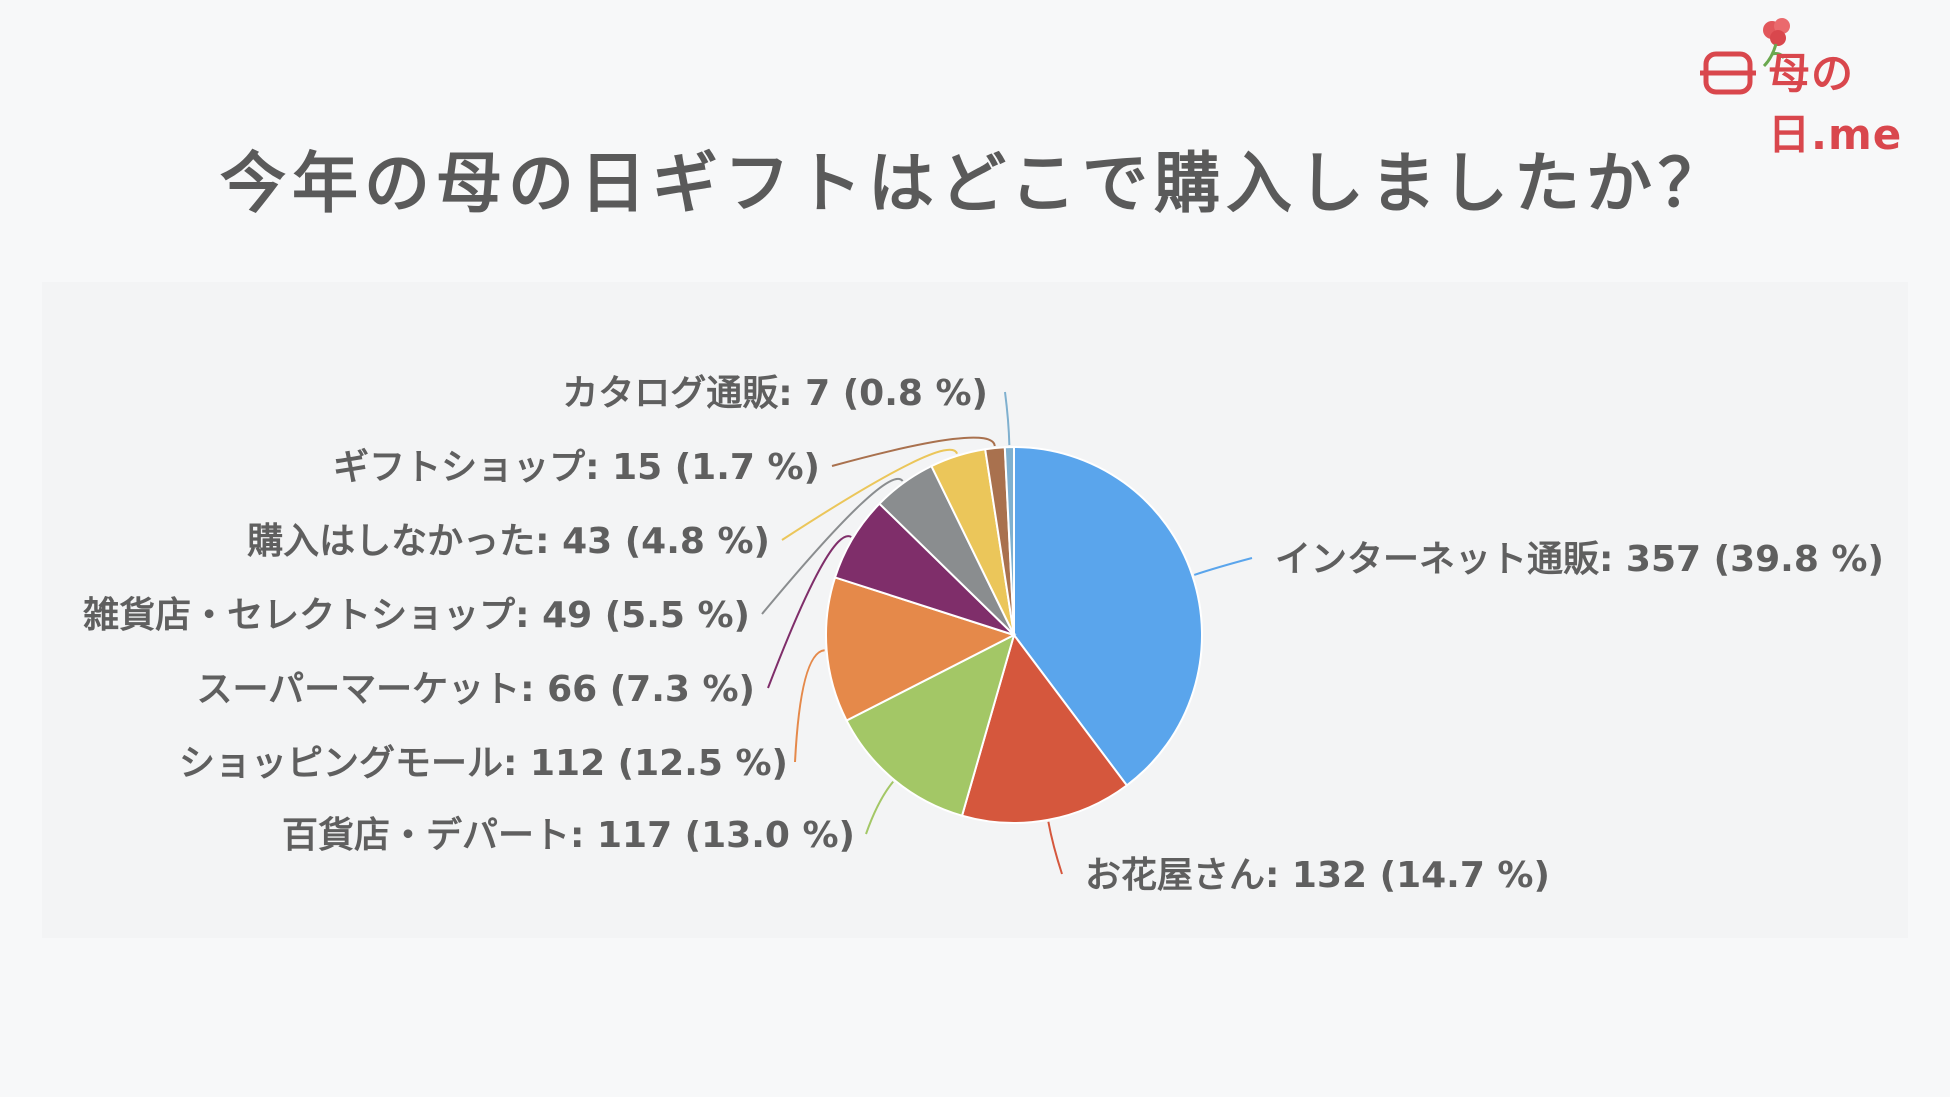 Image resolution: width=1950 pixels, height=1097 pixels. I want to click on slice-label: ショッピングモール: 112 (12.5 %), so click(483, 763).